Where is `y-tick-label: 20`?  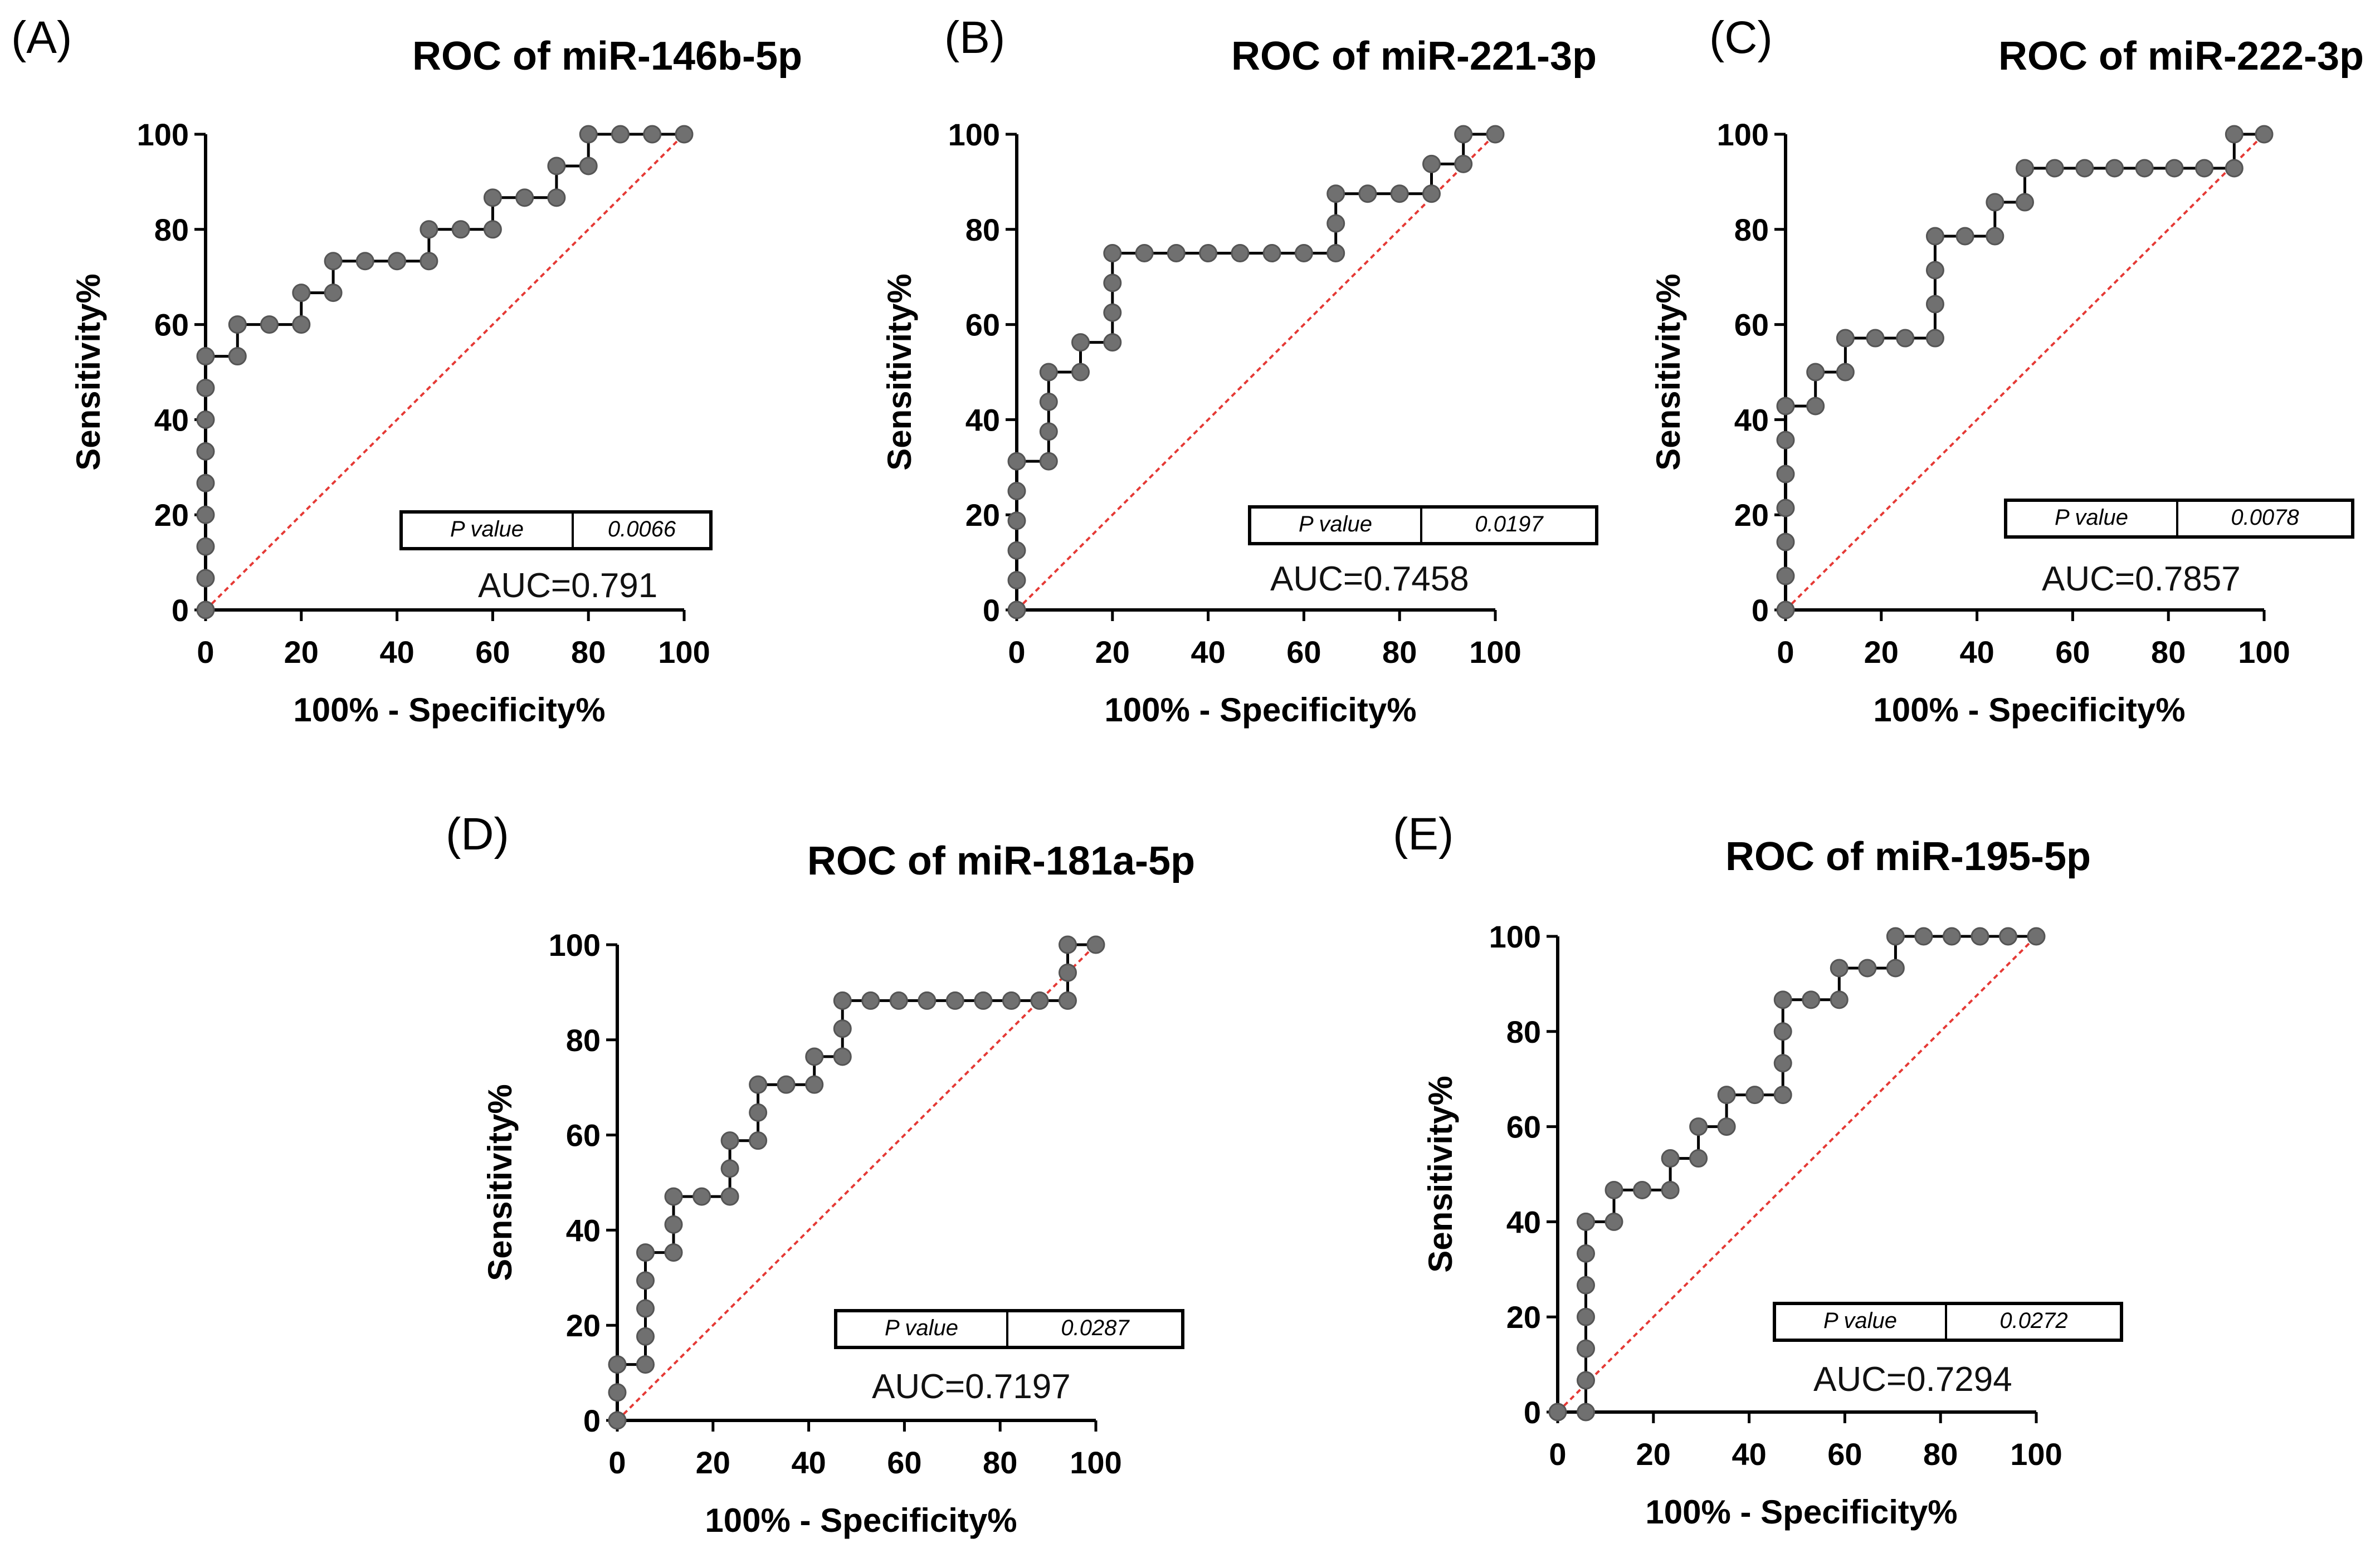
y-tick-label: 20 is located at coordinates (1523, 1317).